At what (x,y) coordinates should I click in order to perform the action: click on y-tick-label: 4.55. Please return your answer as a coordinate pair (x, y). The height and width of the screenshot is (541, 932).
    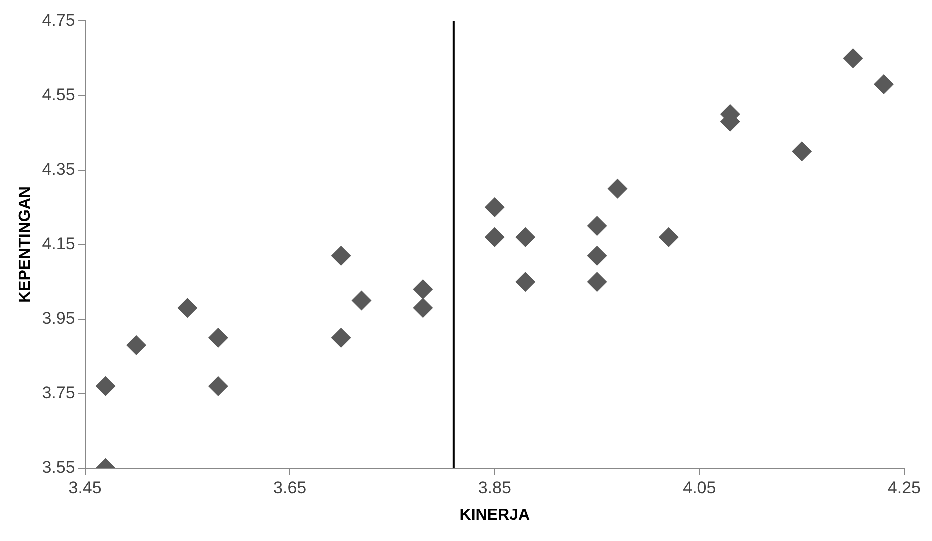
    Looking at the image, I should click on (59, 94).